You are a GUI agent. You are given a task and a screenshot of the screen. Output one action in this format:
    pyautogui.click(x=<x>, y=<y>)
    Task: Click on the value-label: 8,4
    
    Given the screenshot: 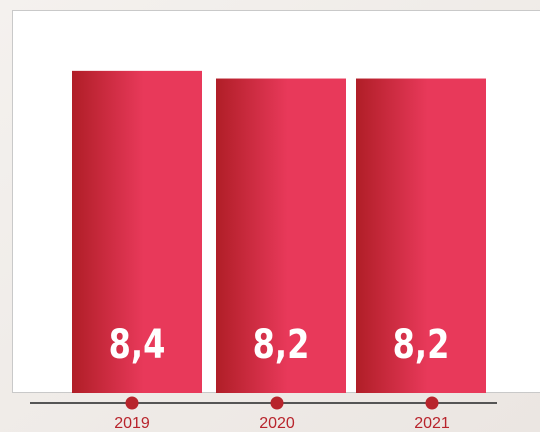 What is the action you would take?
    pyautogui.click(x=137, y=343)
    